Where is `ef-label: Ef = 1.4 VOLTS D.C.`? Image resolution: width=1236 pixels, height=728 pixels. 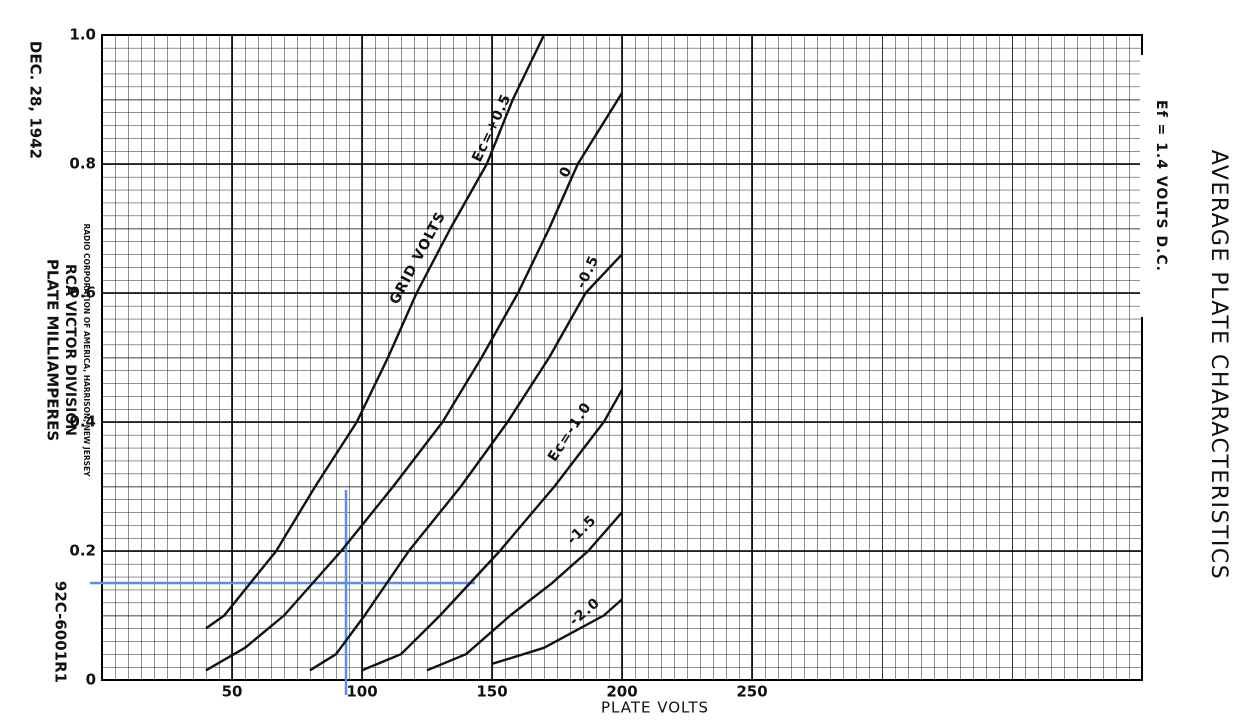
ef-label: Ef = 1.4 VOLTS D.C. is located at coordinates (1161, 186).